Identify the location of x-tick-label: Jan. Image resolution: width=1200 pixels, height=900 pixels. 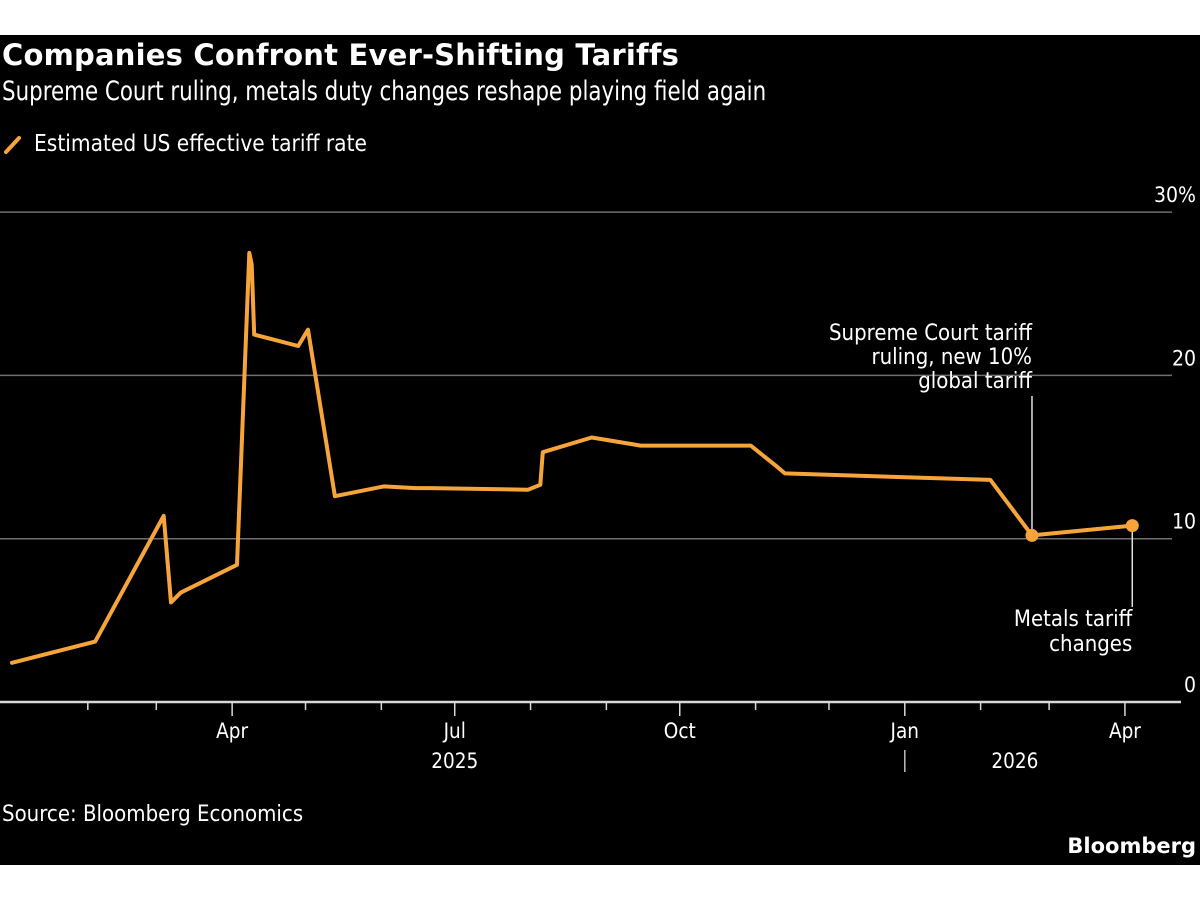
(904, 731).